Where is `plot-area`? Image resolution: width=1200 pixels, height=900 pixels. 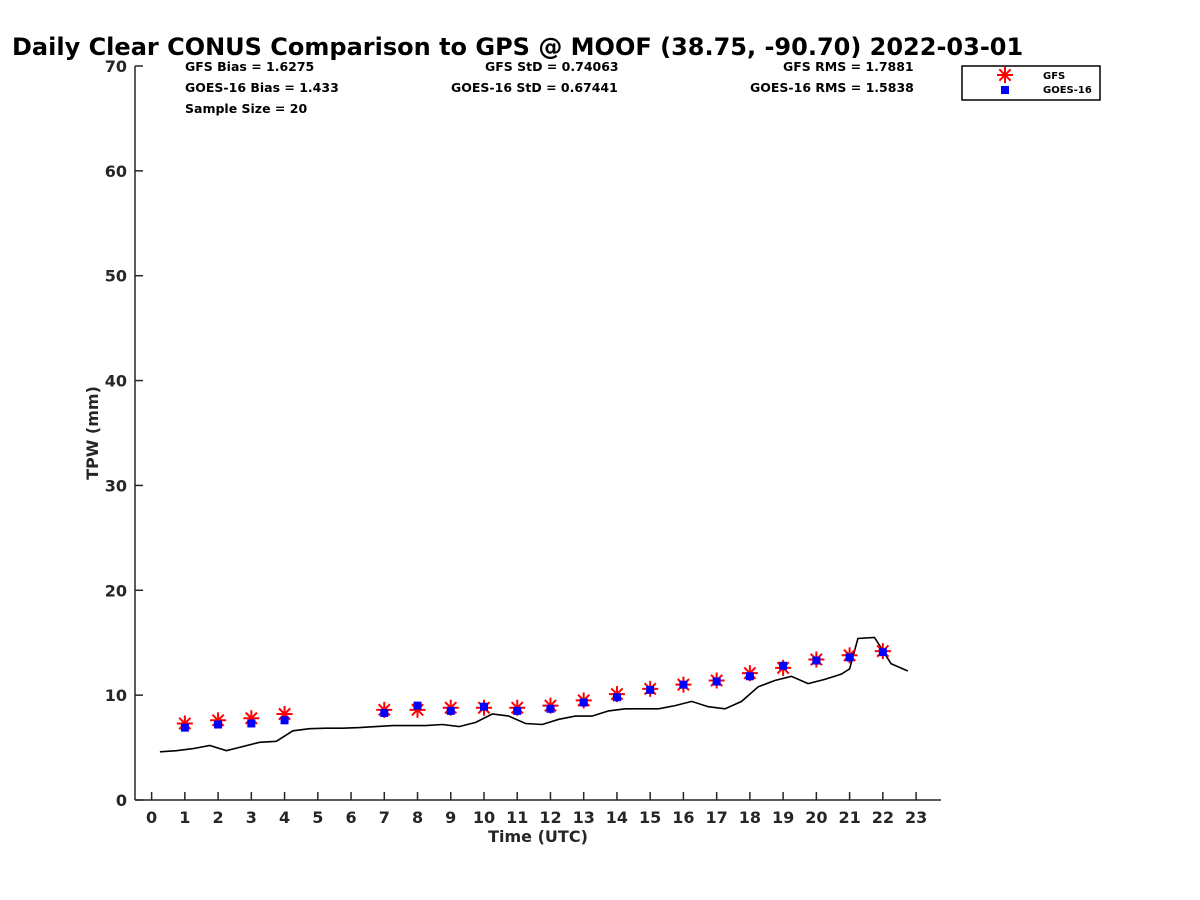 plot-area is located at coordinates (534, 694).